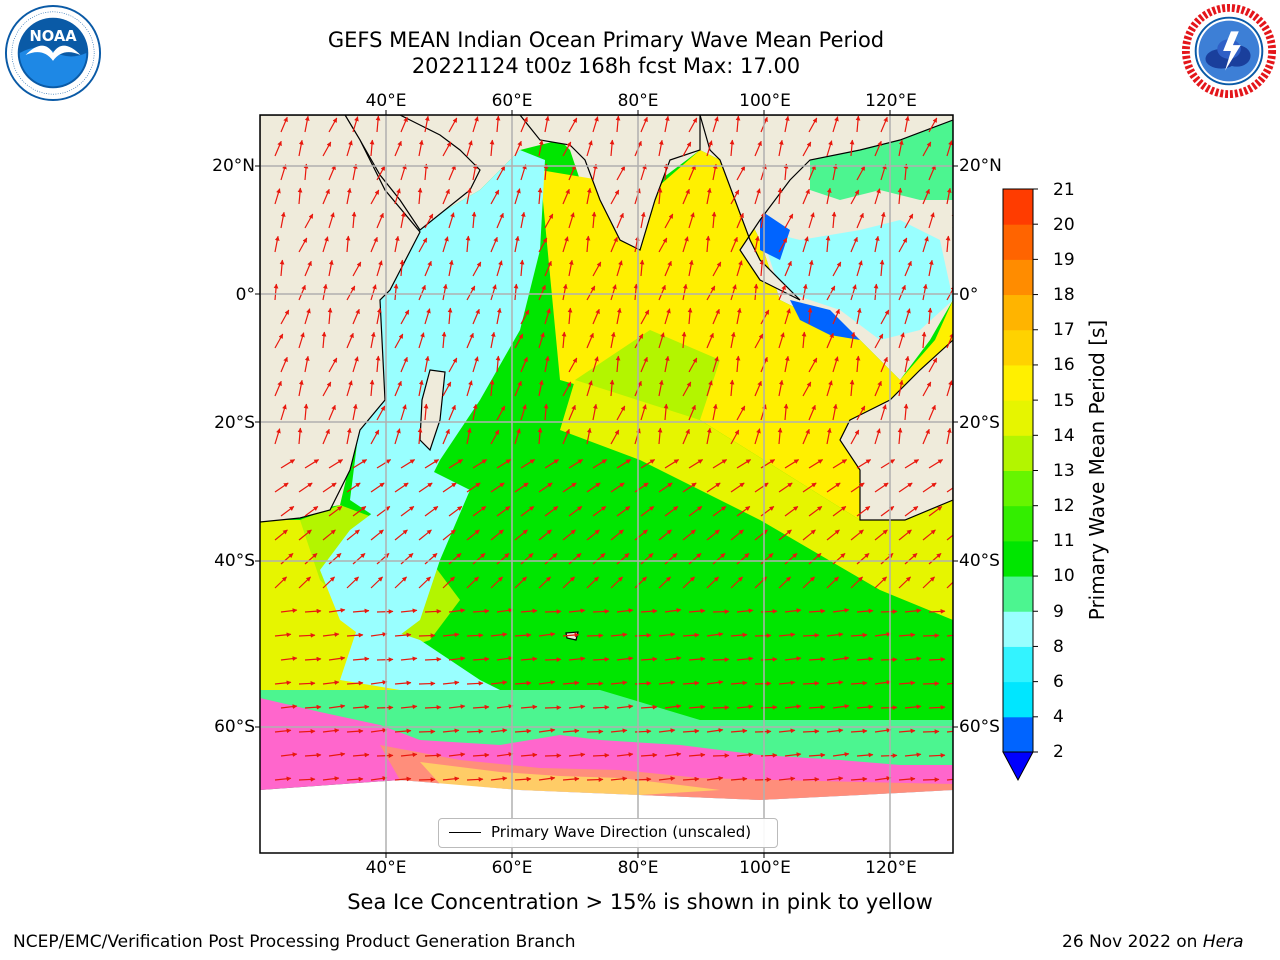  What do you see at coordinates (234, 561) in the screenshot?
I see `left-tick-label: 40°S` at bounding box center [234, 561].